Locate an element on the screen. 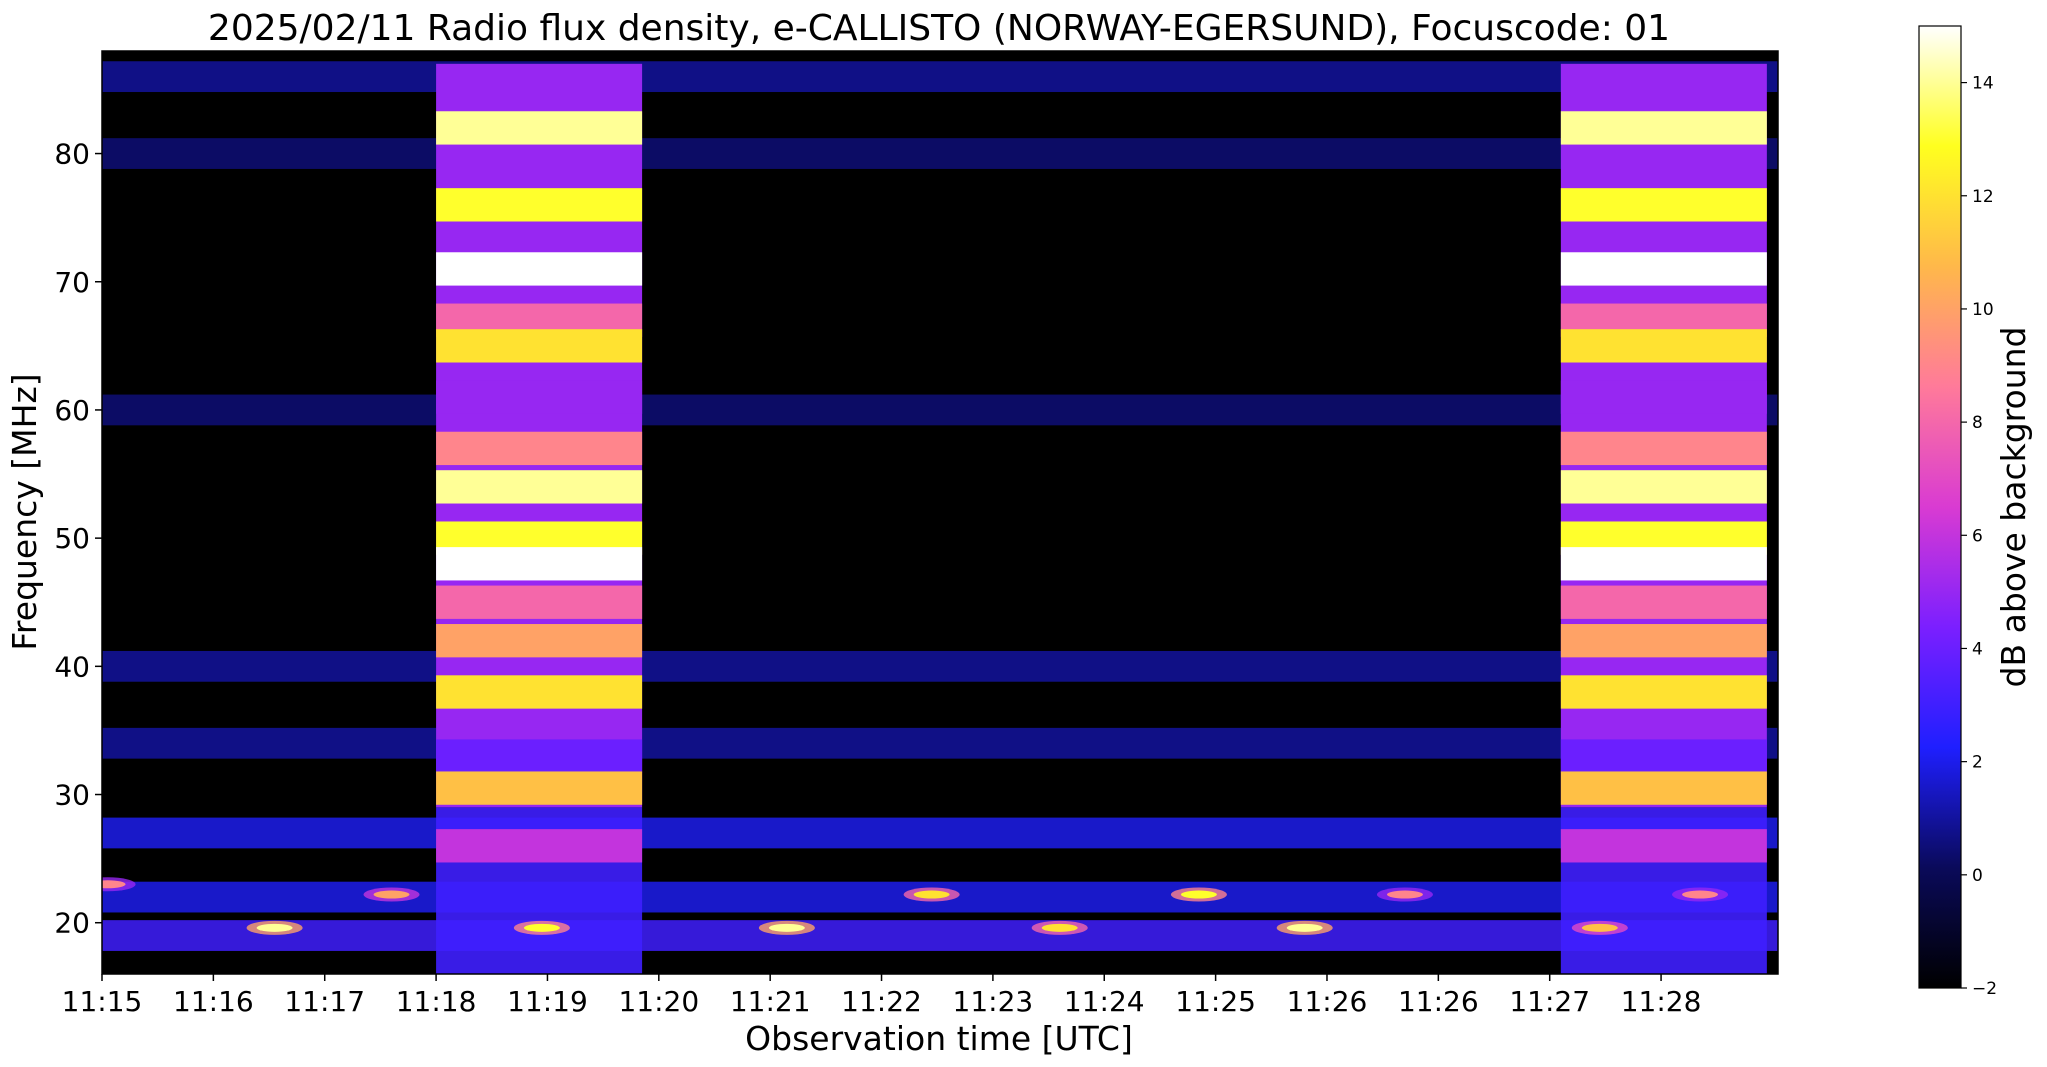  colorbar-tick-label: 0 is located at coordinates (1977, 876).